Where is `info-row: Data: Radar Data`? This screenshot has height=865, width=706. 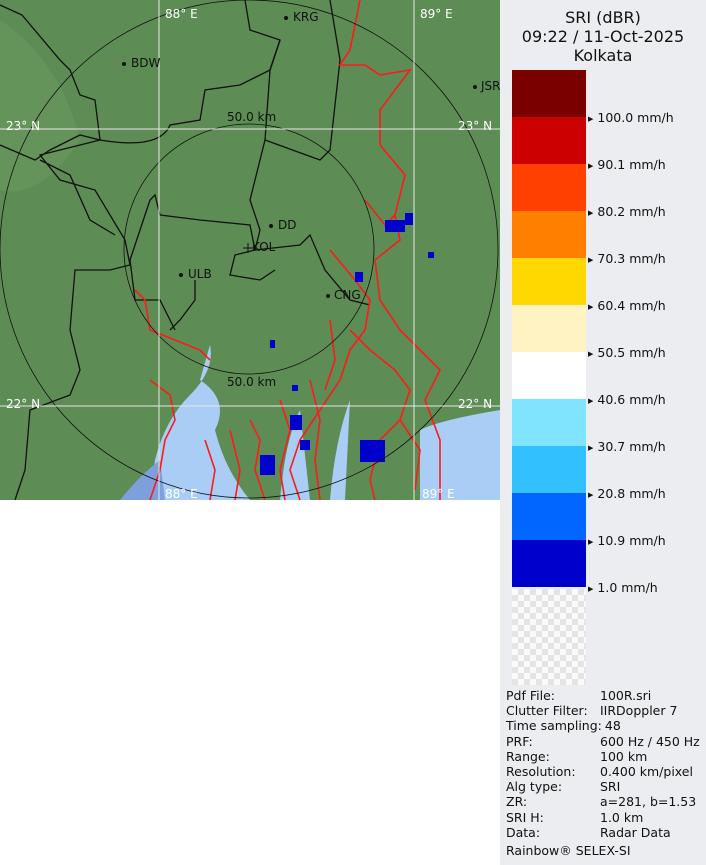 info-row: Data: Radar Data is located at coordinates (605, 832).